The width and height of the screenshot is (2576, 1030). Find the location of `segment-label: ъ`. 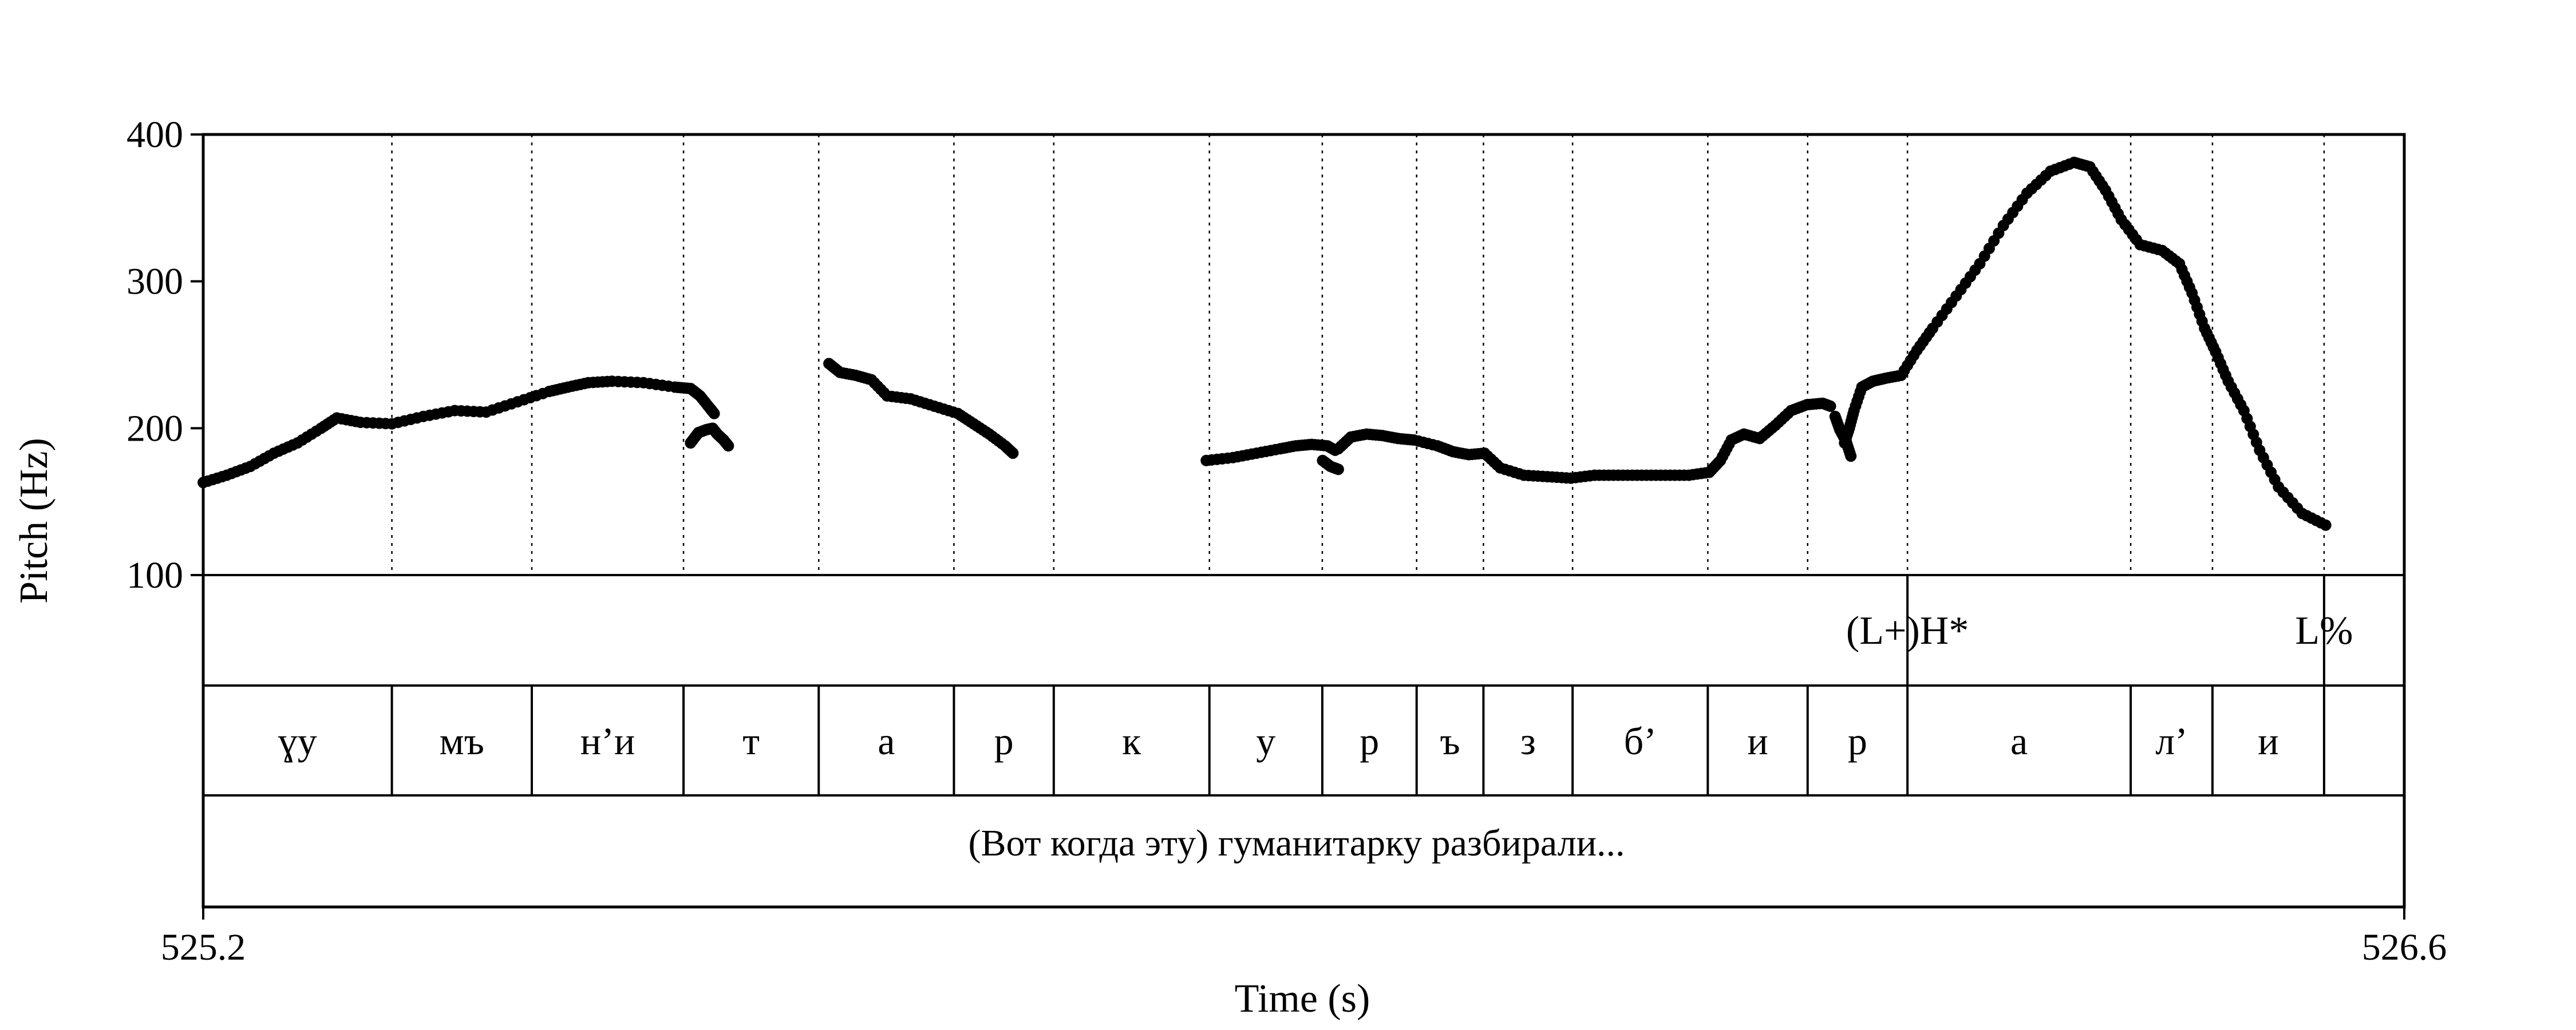

segment-label: ъ is located at coordinates (1450, 741).